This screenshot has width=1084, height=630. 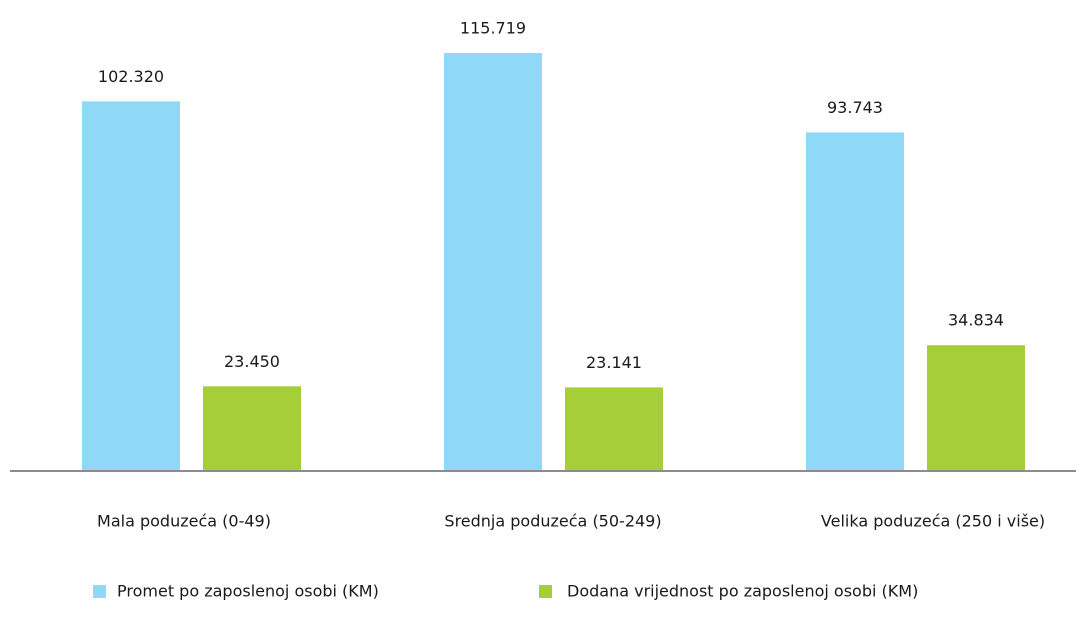 What do you see at coordinates (493, 28) in the screenshot?
I see `value-label: 115.719` at bounding box center [493, 28].